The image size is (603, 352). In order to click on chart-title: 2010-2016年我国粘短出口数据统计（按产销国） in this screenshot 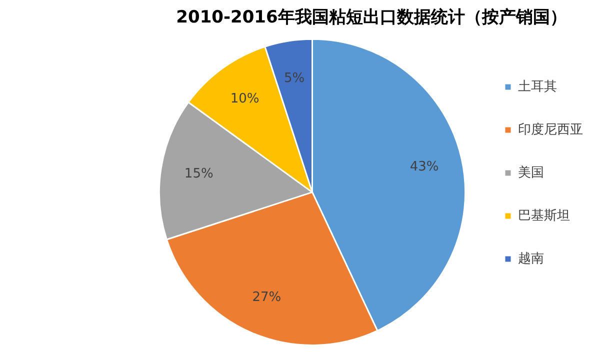, I will do `click(371, 18)`.